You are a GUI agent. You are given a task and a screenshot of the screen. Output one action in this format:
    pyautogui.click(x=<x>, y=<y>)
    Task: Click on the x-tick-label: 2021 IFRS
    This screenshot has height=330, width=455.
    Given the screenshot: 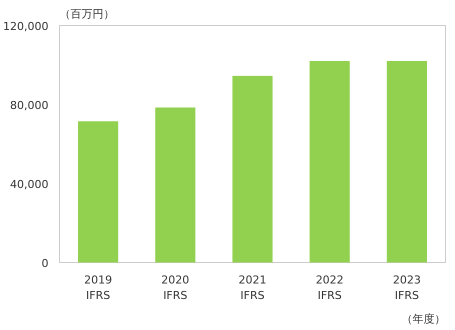 What is the action you would take?
    pyautogui.click(x=252, y=288)
    